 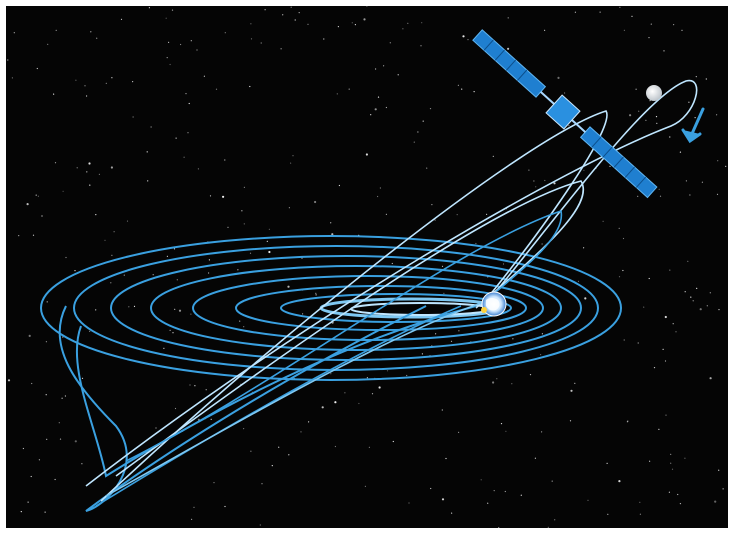 What do you see at coordinates (356, 308) in the screenshot?
I see `orbit-ring` at bounding box center [356, 308].